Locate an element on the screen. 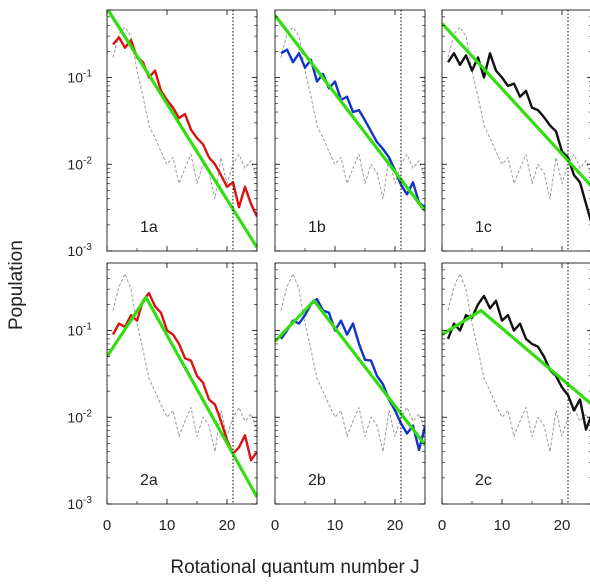  y-axis-label: Population is located at coordinates (16, 285).